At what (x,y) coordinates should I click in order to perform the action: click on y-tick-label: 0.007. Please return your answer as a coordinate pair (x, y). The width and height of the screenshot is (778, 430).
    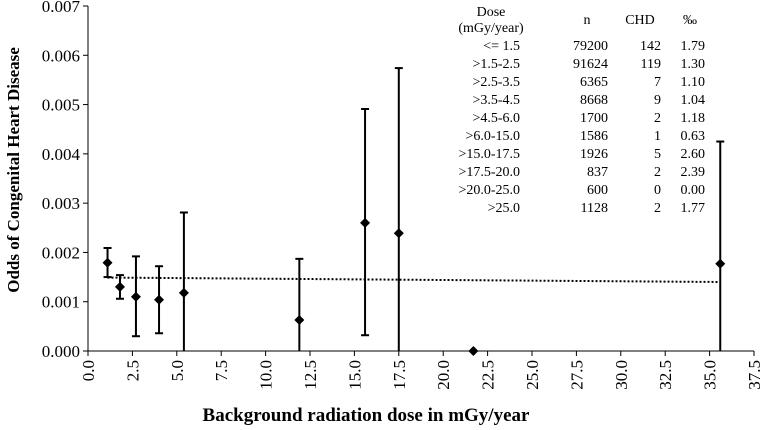
    Looking at the image, I should click on (61, 8).